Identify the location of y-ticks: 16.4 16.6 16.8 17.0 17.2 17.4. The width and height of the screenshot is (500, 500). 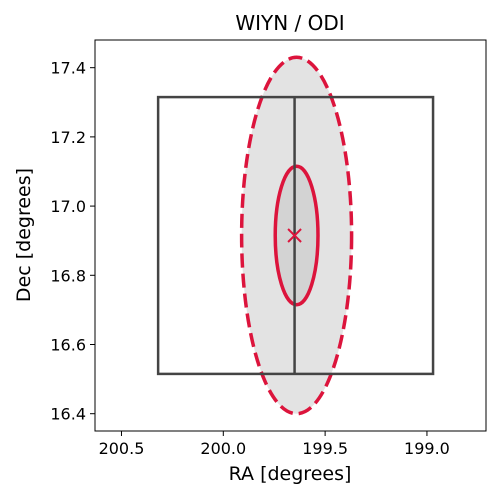
(72, 241).